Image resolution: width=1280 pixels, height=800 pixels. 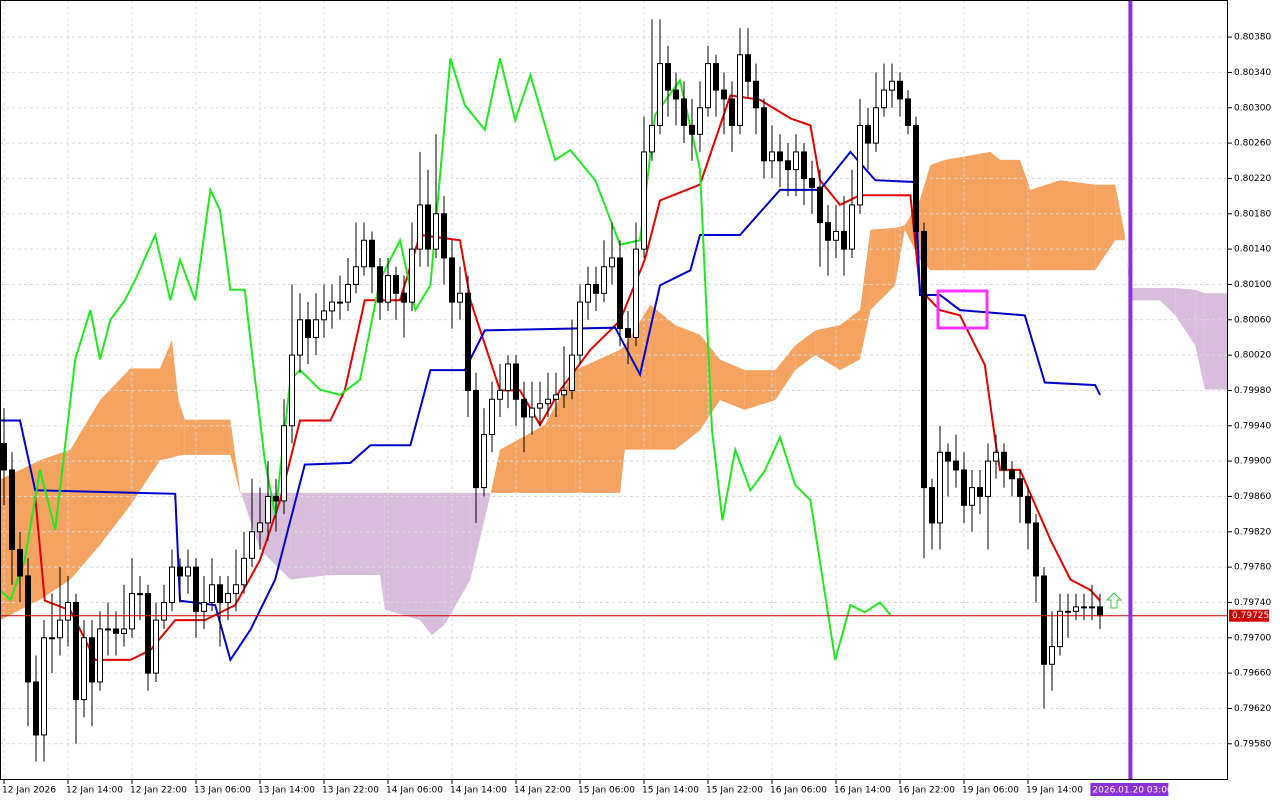 What do you see at coordinates (1252, 462) in the screenshot?
I see `y-tick-label: 0.79900` at bounding box center [1252, 462].